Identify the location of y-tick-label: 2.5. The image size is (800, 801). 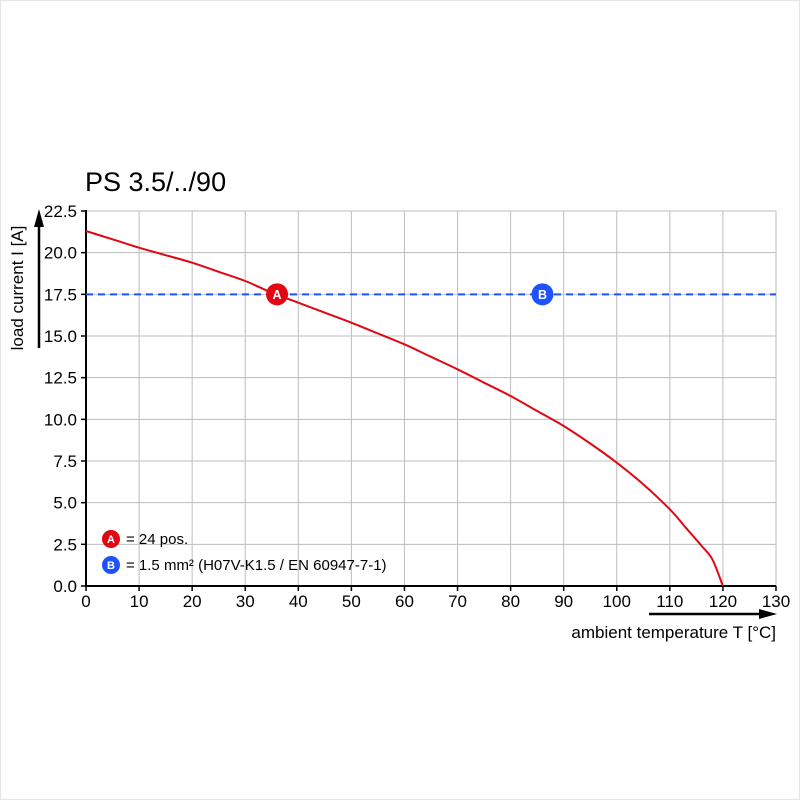
(65, 544).